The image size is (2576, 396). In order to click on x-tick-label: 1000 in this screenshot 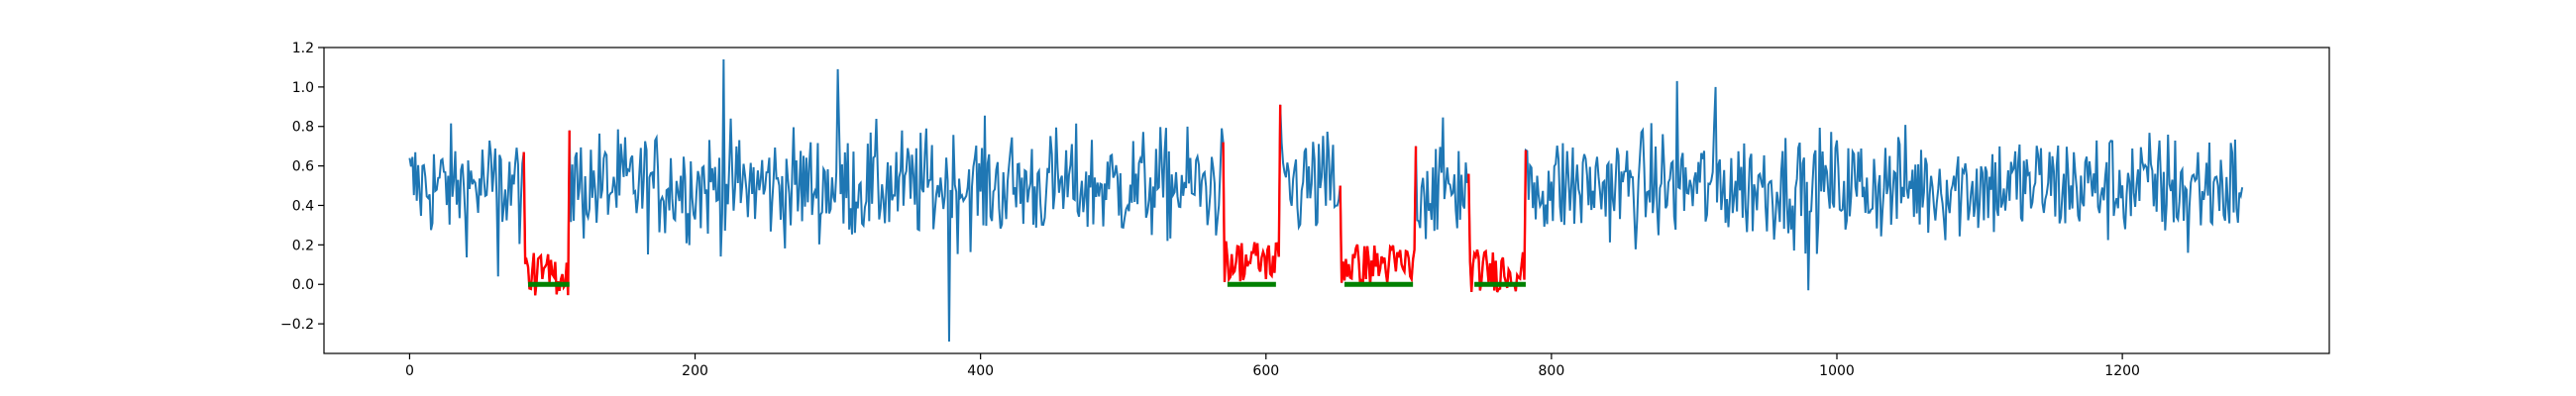, I will do `click(1837, 371)`.